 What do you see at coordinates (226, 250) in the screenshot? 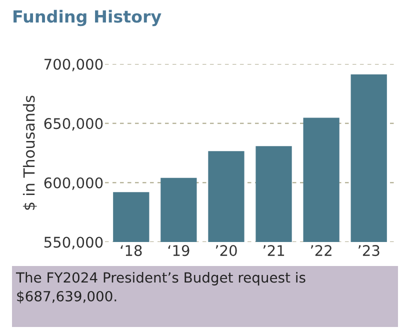
I see `x-tick-label: ’20` at bounding box center [226, 250].